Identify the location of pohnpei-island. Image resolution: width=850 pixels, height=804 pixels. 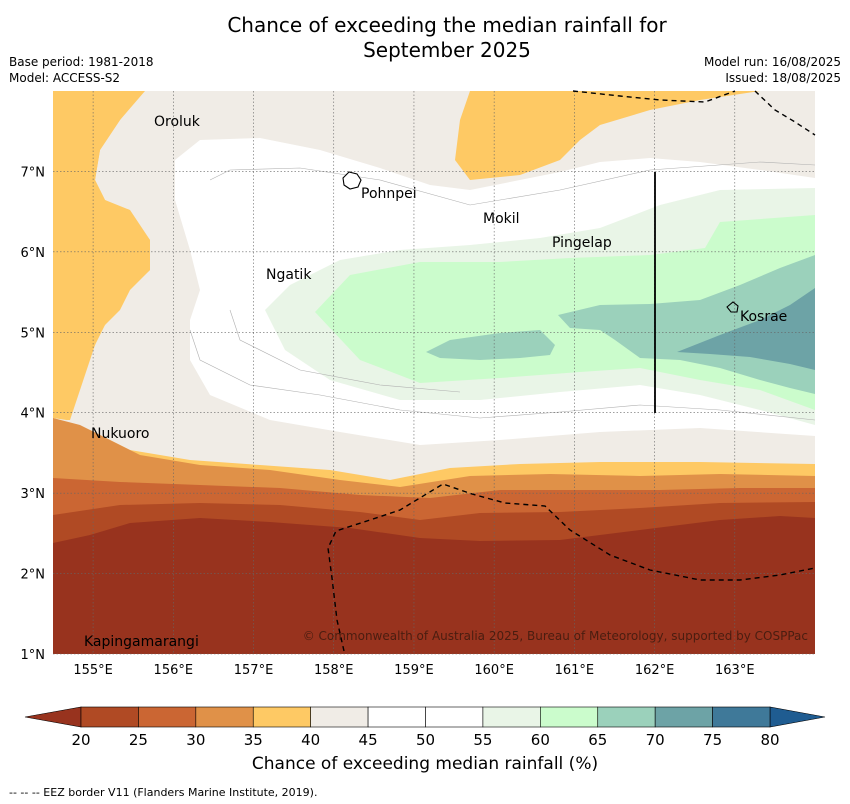
(352, 180).